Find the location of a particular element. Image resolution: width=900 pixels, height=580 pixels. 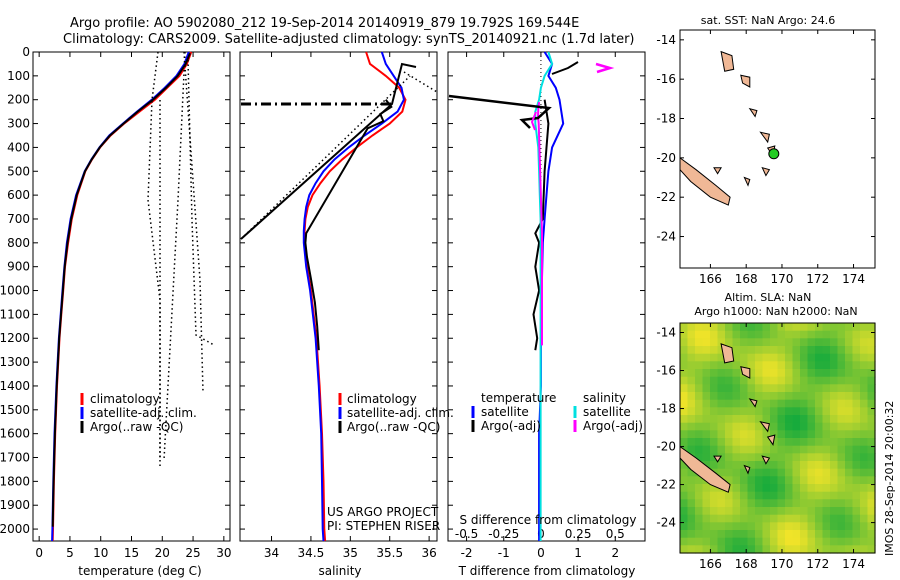

x-tick-label: 34.5 is located at coordinates (311, 553).